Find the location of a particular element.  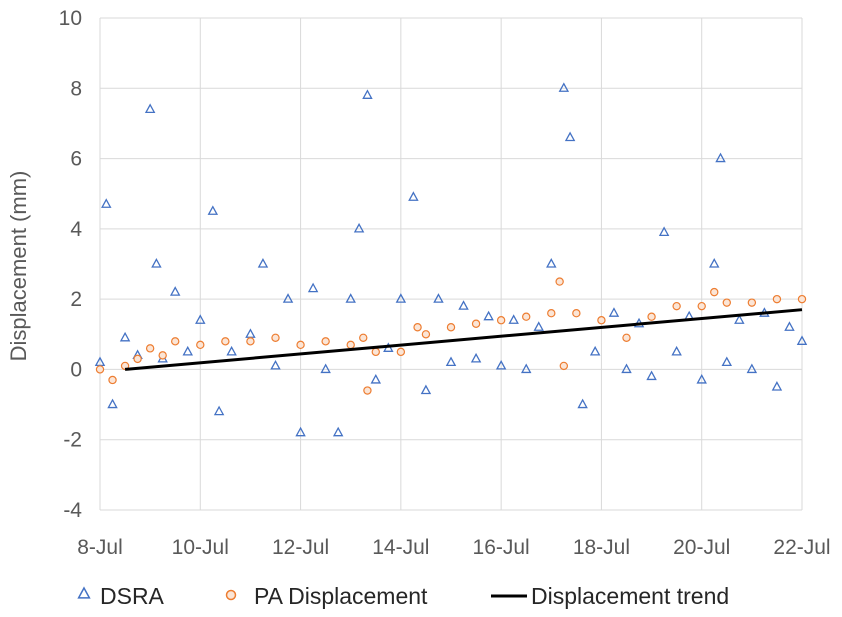

y-tick-label: 6 is located at coordinates (76, 159).